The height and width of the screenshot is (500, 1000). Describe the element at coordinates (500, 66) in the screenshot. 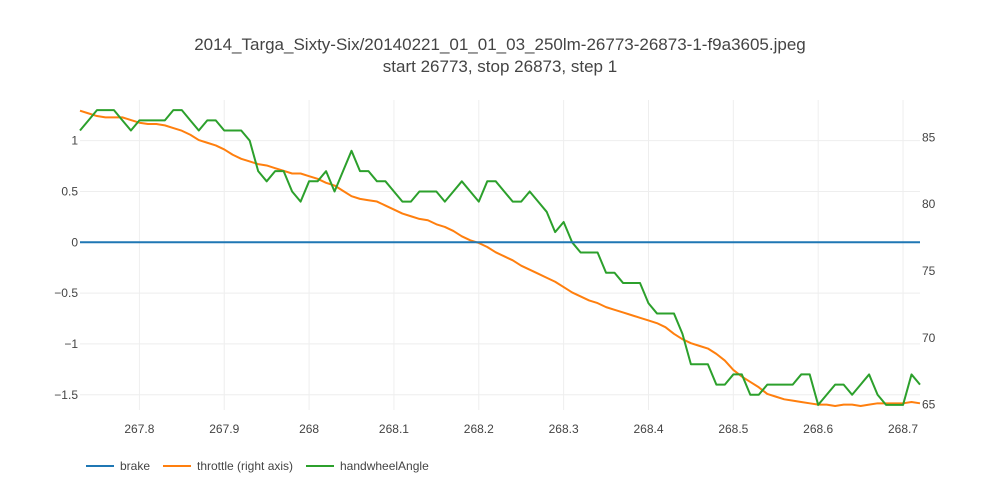

I see `chart-subtitle: start 26773, stop 26873, step 1` at that location.